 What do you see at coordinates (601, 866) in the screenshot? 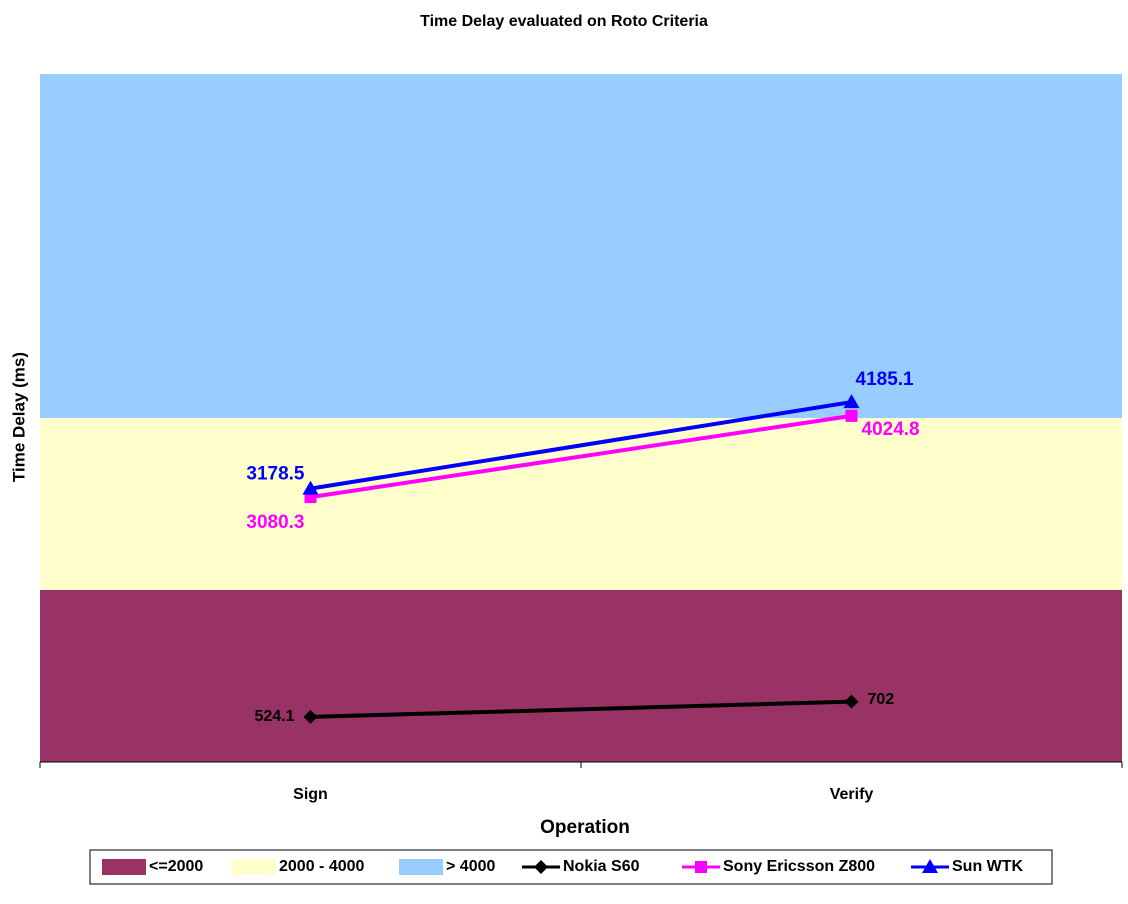
I see `legend-label: Nokia S60` at bounding box center [601, 866].